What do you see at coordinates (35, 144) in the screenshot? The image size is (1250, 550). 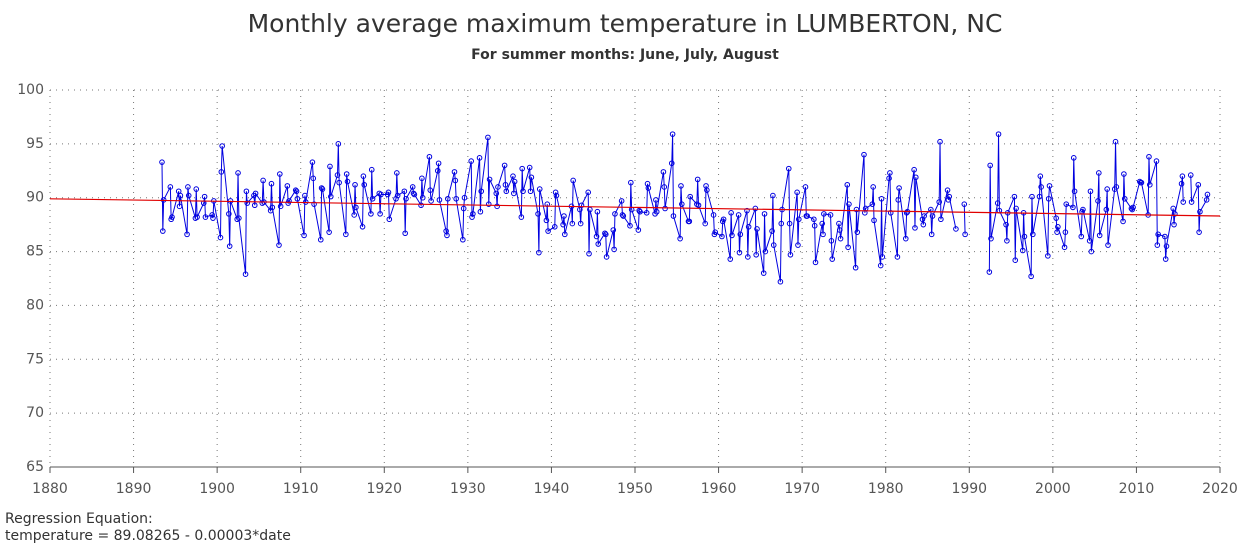 I see `y-tick-label: 95` at bounding box center [35, 144].